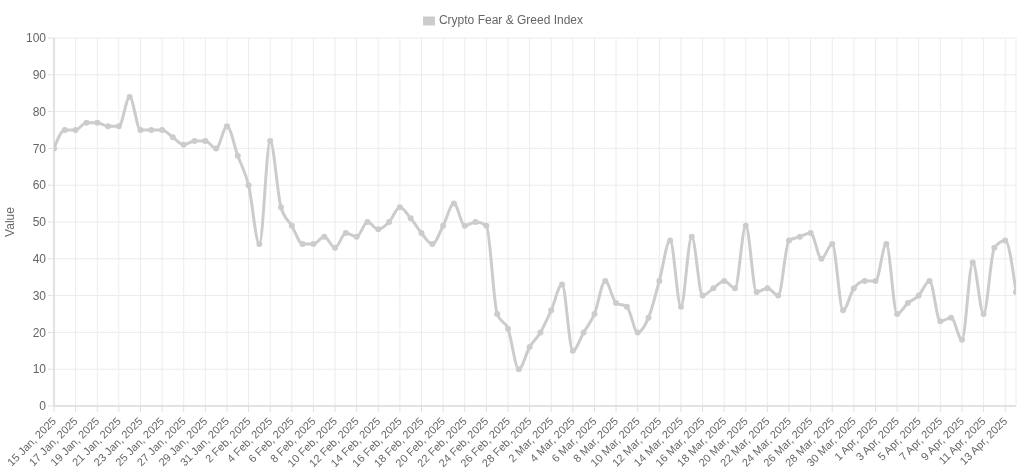  Describe the element at coordinates (39, 369) in the screenshot. I see `y-tick-label: 10` at that location.